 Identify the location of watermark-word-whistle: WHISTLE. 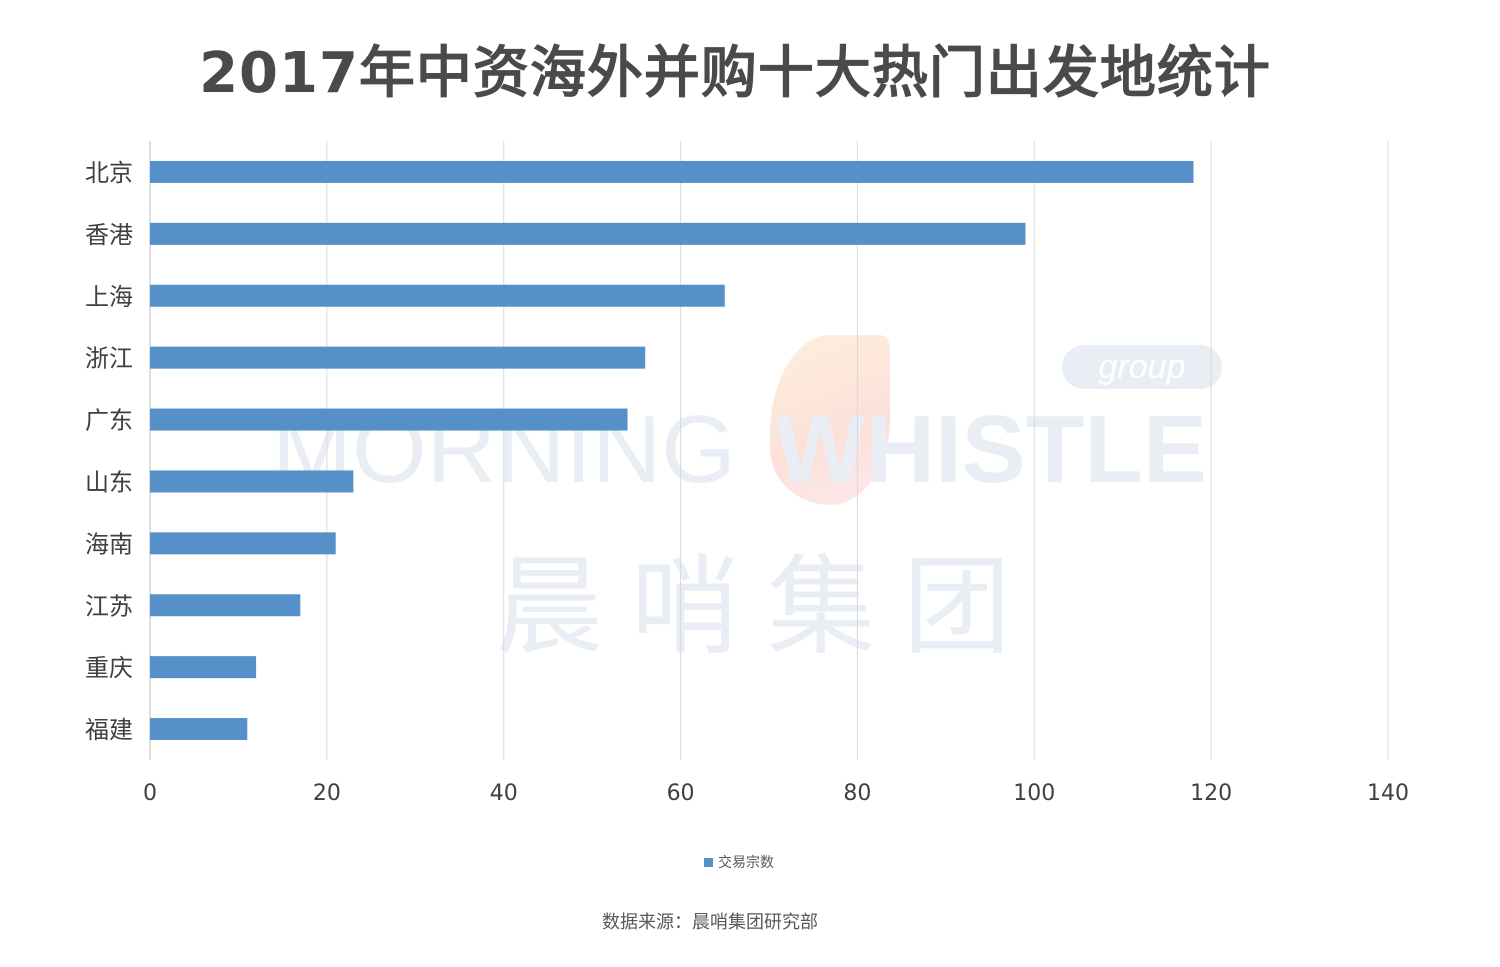
(991, 449).